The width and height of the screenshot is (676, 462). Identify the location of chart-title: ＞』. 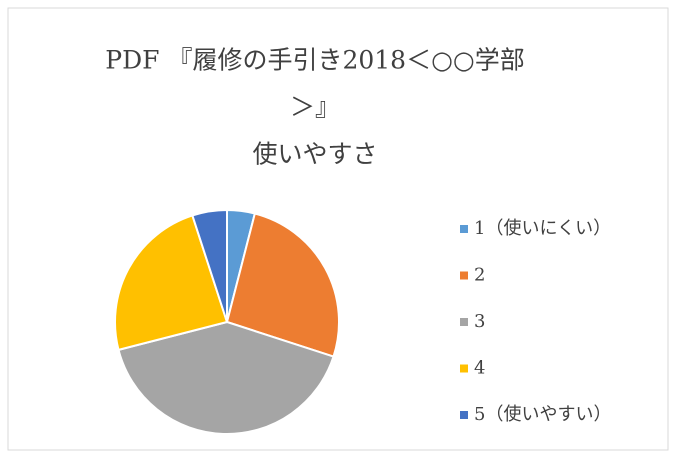
(315, 107).